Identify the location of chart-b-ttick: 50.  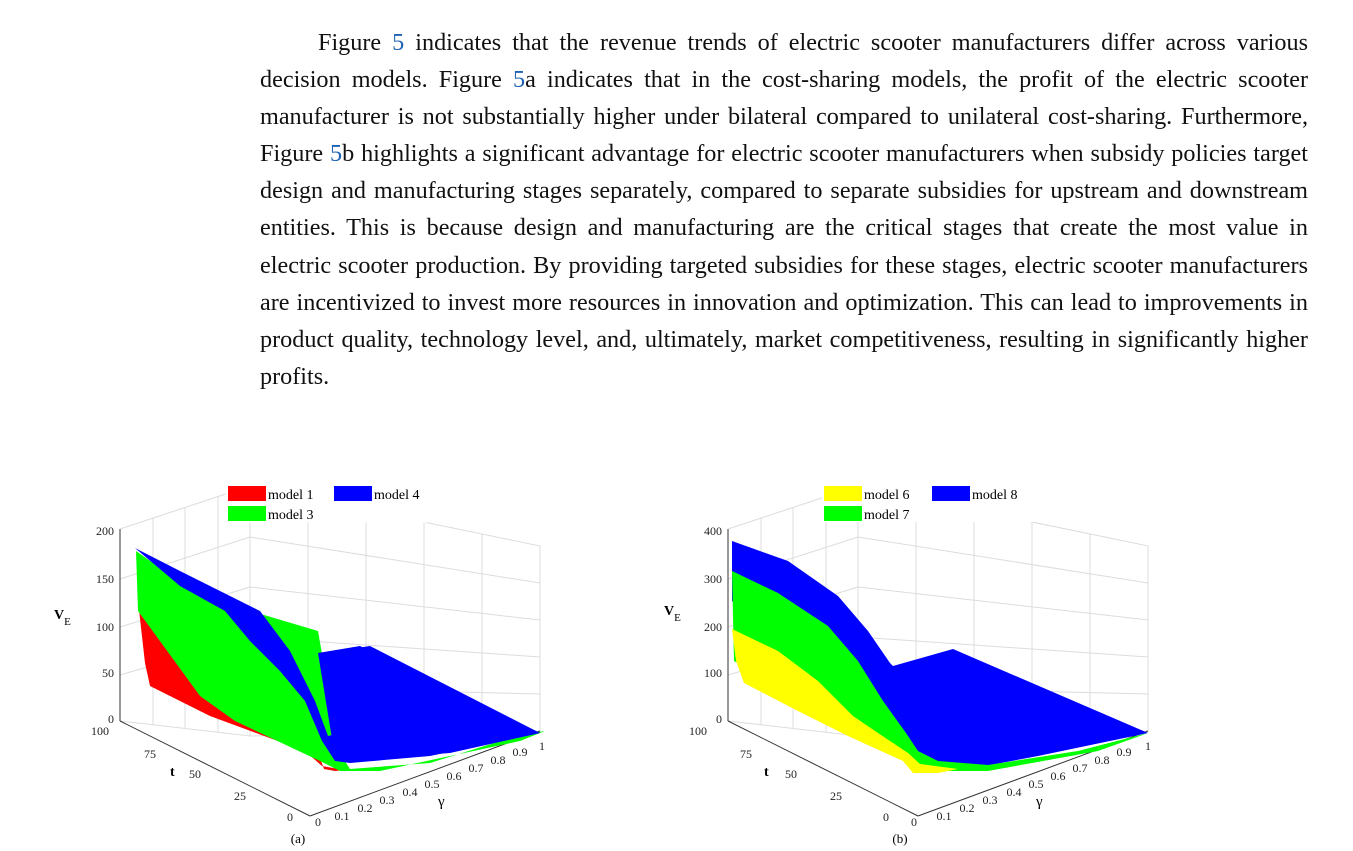
(791, 774).